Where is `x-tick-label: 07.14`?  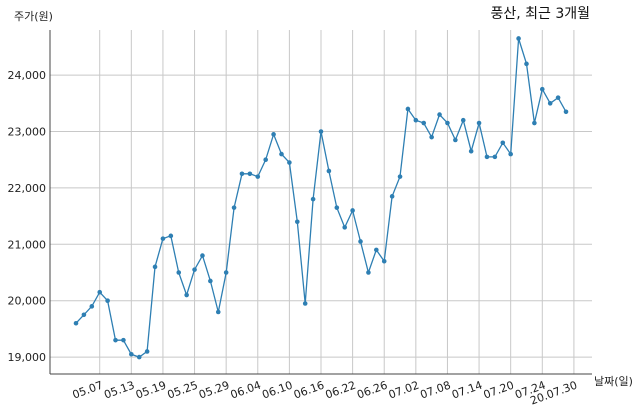
x-tick-label: 07.14 is located at coordinates (467, 390).